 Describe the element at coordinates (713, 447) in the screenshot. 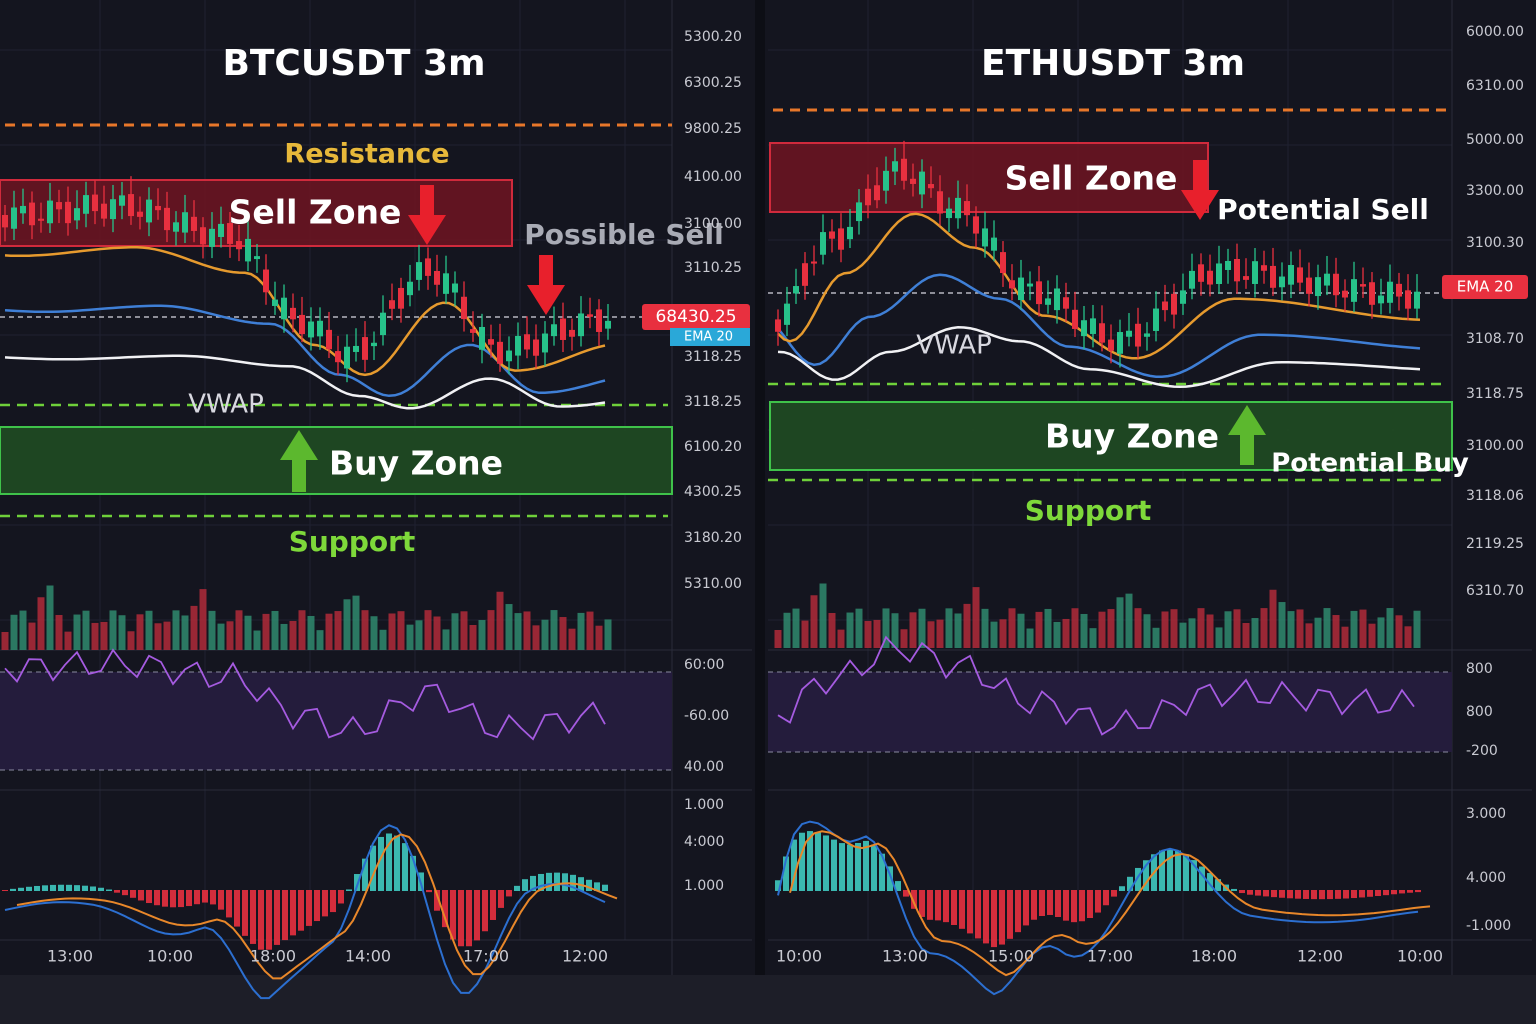

I see `price-label: 6100.20` at that location.